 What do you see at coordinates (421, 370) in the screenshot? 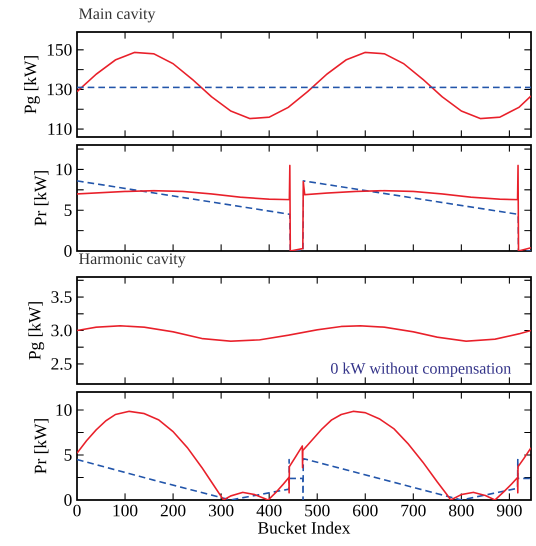
I see `annotation: 0 kW without compensation` at bounding box center [421, 370].